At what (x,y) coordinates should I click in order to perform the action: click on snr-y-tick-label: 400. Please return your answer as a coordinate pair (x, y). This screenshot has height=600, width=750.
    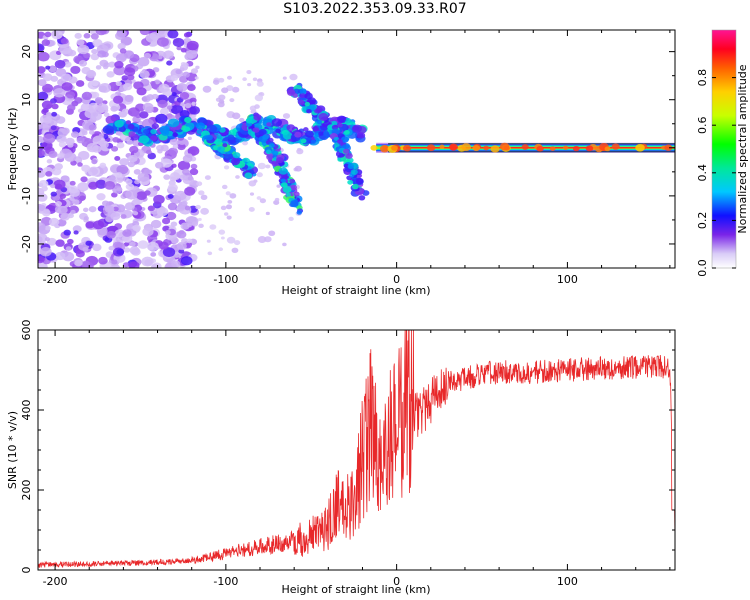
    Looking at the image, I should click on (26, 410).